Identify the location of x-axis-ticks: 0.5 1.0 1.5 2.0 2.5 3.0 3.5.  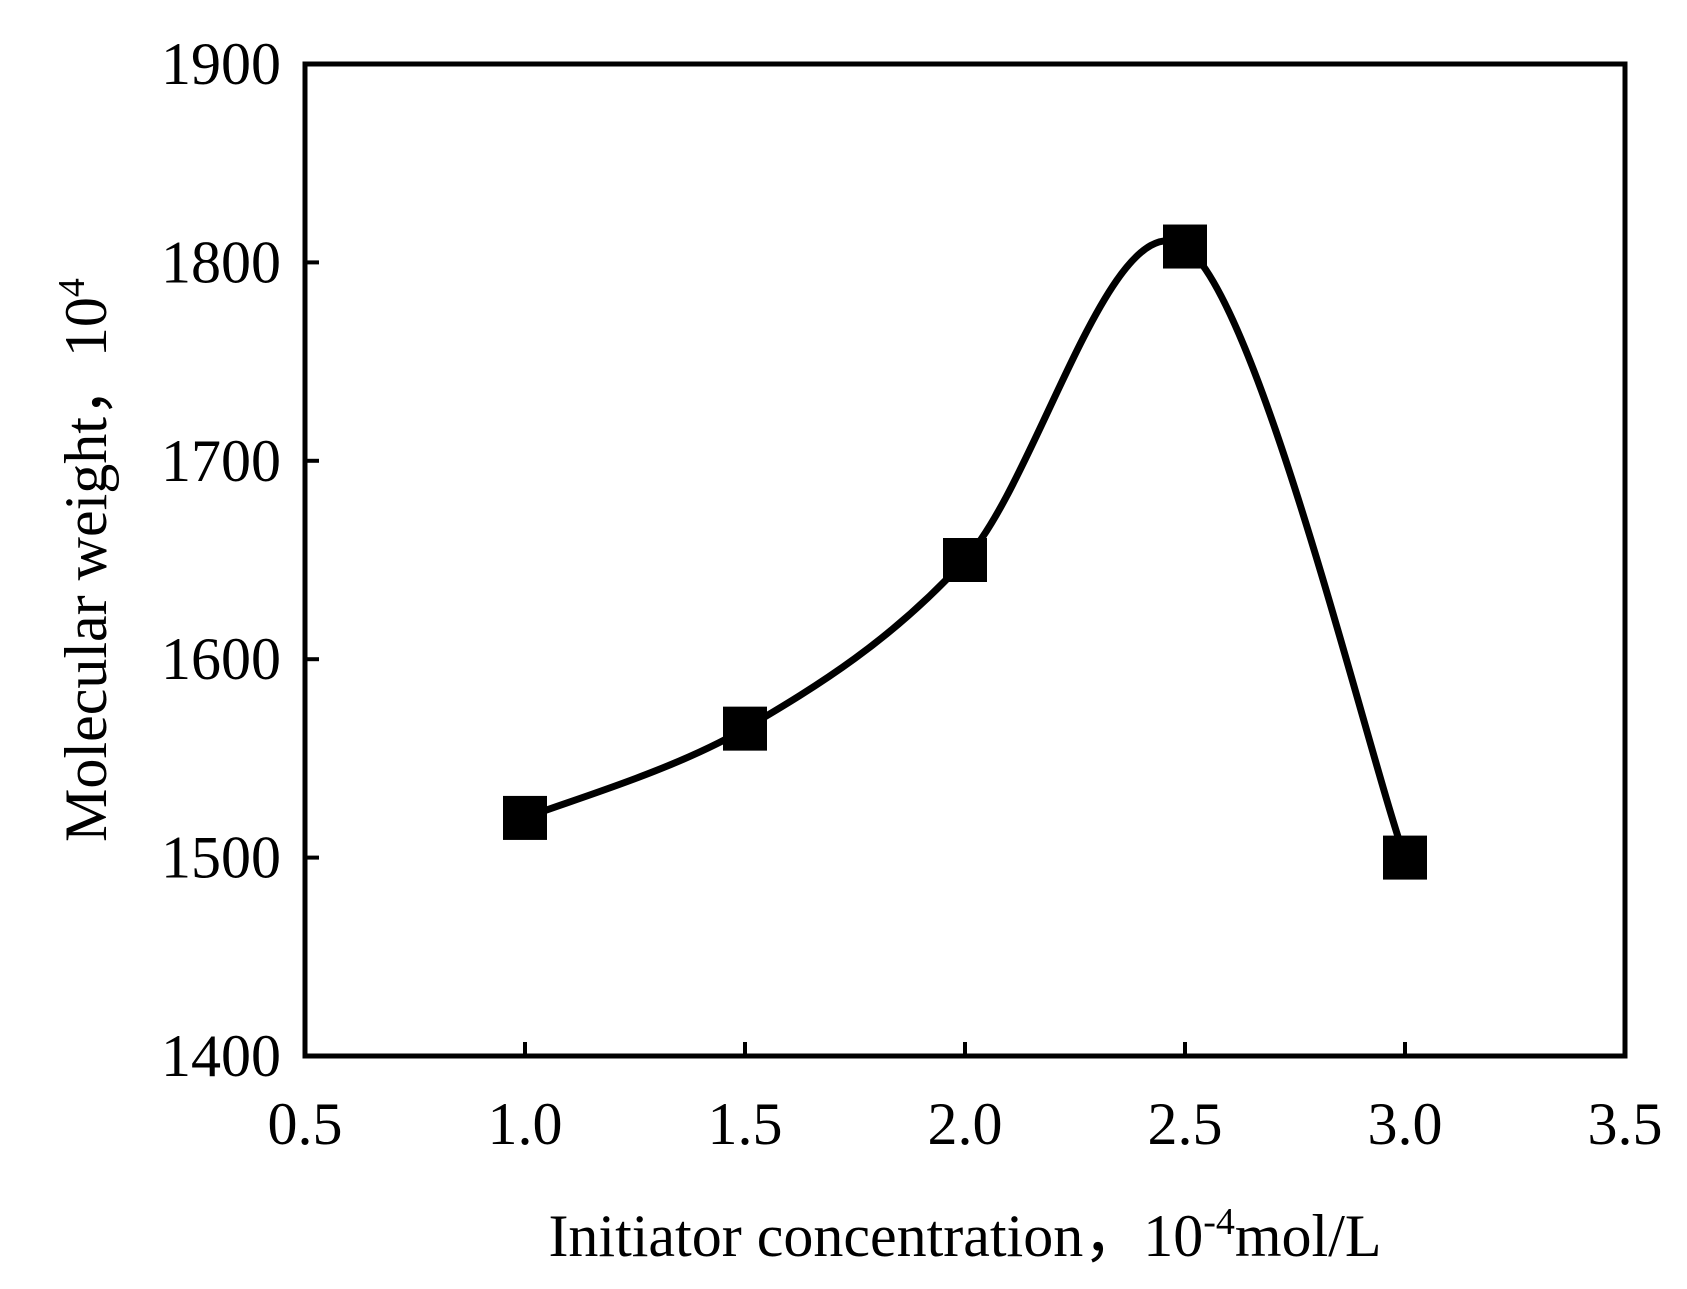
(965, 1099).